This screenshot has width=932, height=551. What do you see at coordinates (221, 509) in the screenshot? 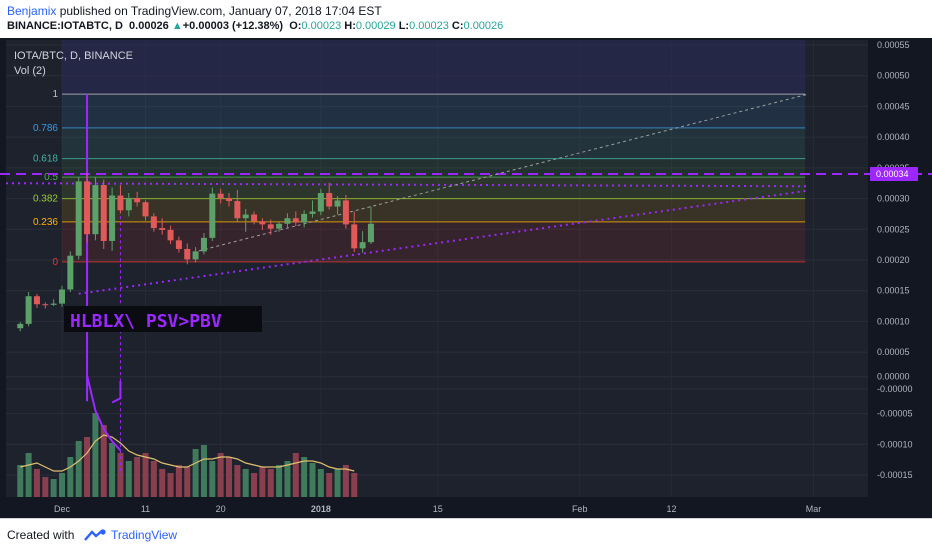
I see `x-tick-label: 20` at bounding box center [221, 509].